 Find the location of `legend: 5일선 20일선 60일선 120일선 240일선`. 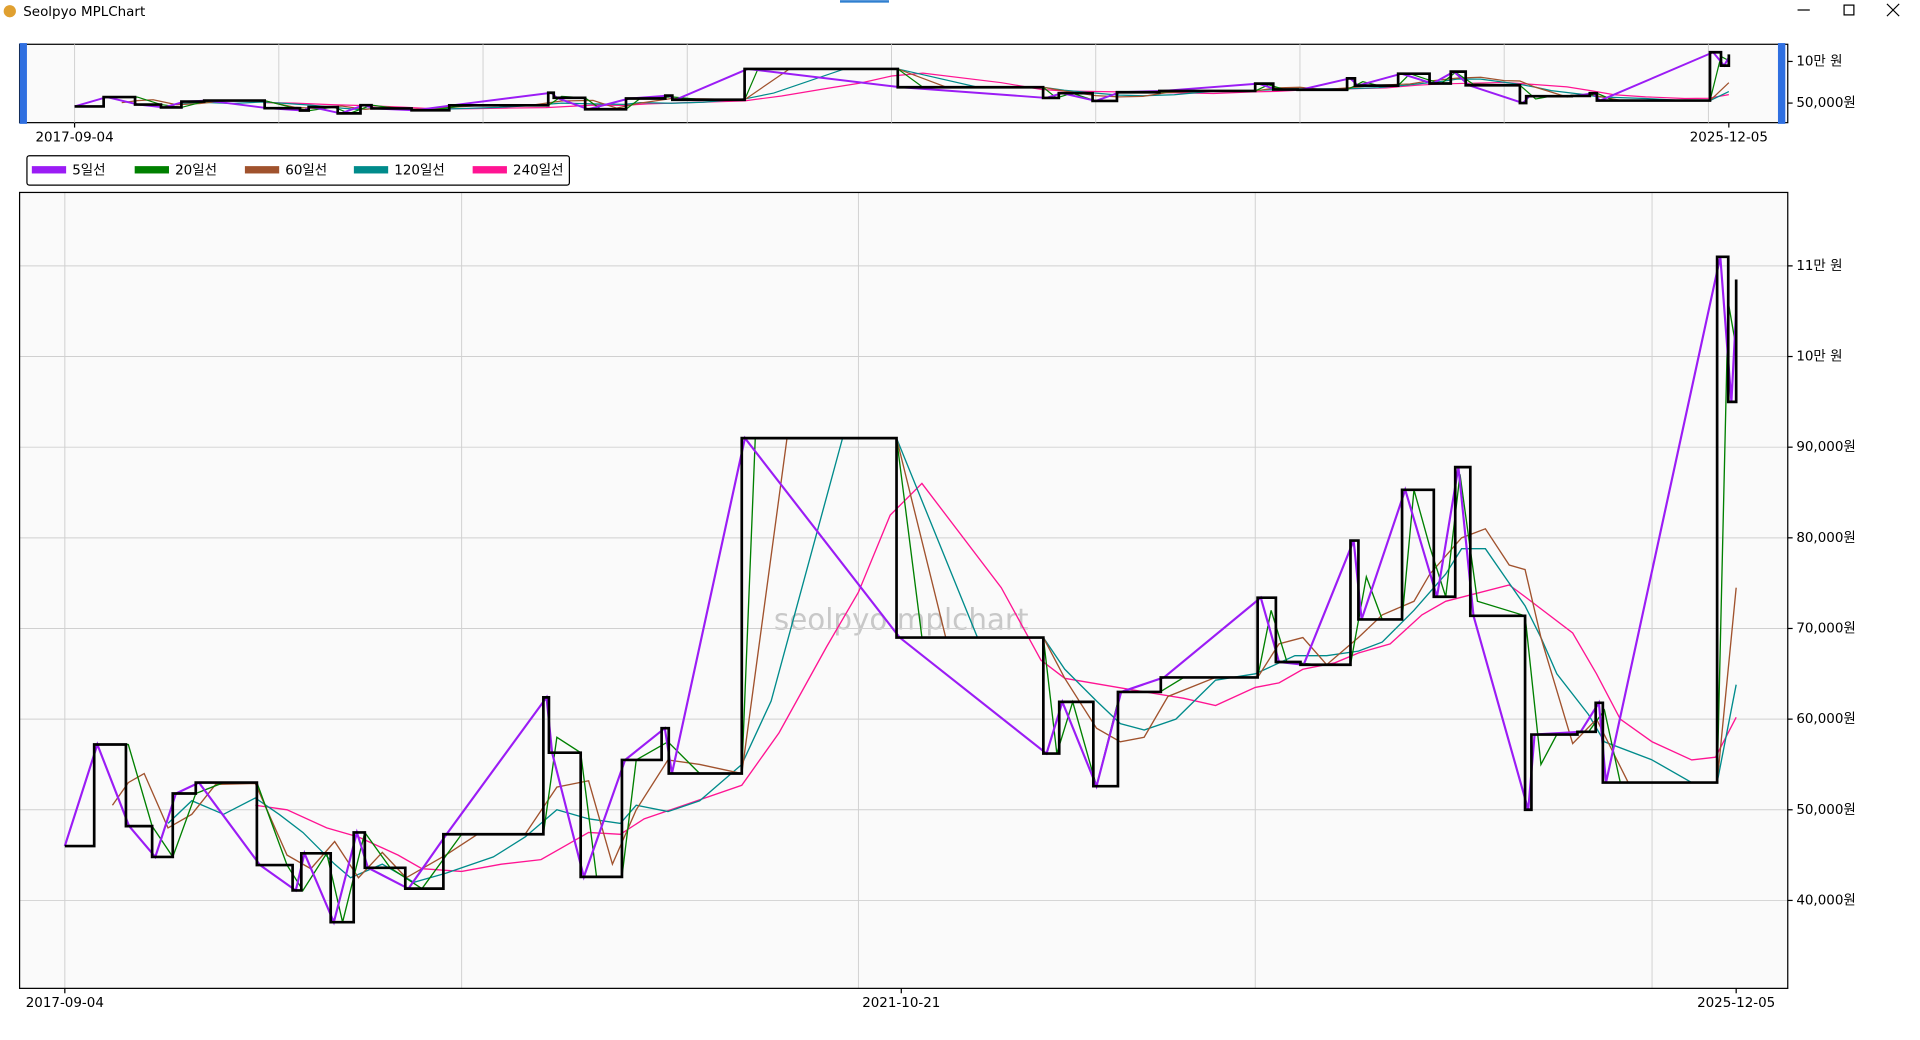

legend: 5일선 20일선 60일선 120일선 240일선 is located at coordinates (297, 170).